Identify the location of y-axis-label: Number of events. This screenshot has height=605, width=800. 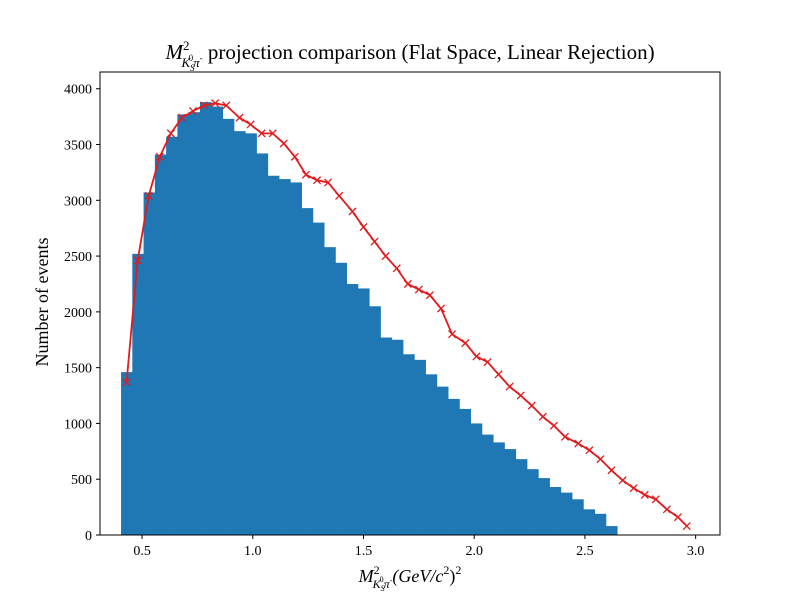
(42, 302).